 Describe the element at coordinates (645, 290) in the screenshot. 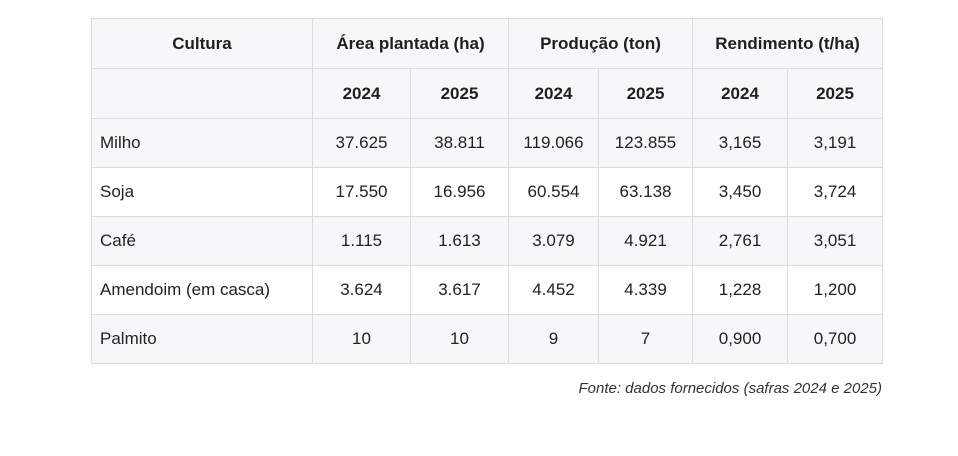

I see `cell-value: 4.339` at that location.